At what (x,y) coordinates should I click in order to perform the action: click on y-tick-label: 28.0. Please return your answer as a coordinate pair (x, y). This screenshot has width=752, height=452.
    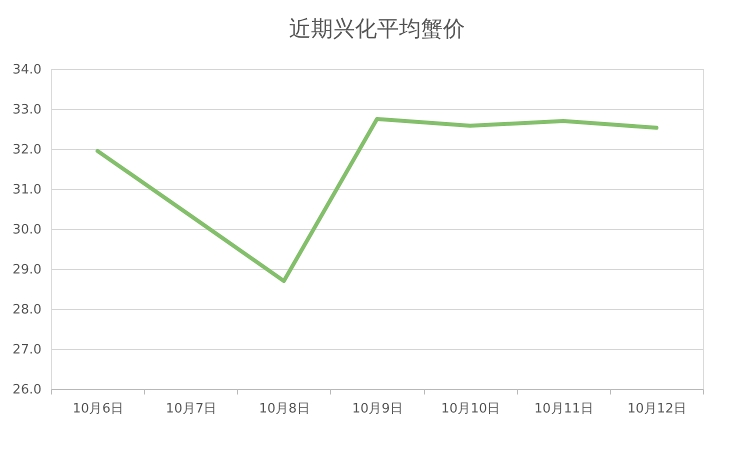
    Looking at the image, I should click on (27, 310).